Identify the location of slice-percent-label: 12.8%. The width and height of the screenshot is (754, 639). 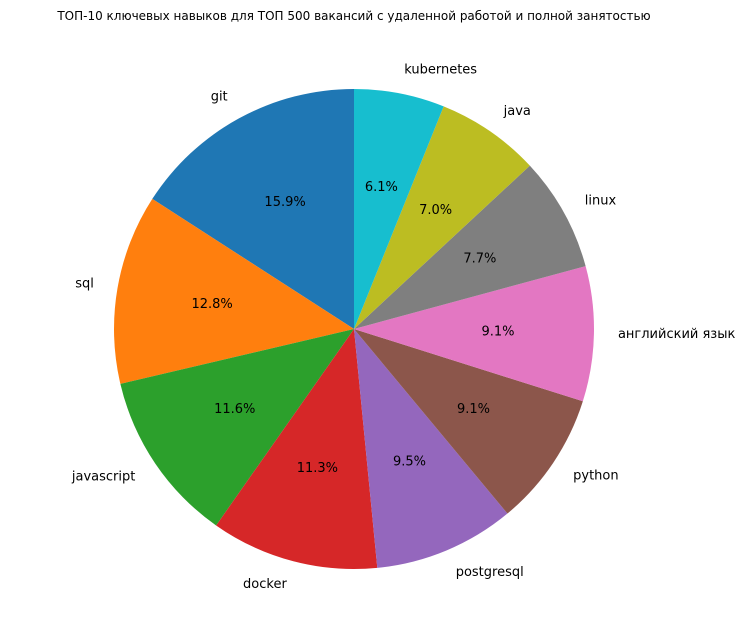
(211, 304).